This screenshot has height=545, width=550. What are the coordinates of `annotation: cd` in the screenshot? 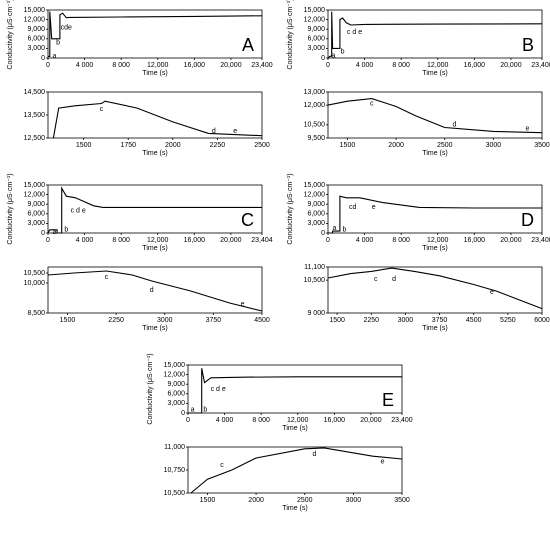 It's located at (353, 207).